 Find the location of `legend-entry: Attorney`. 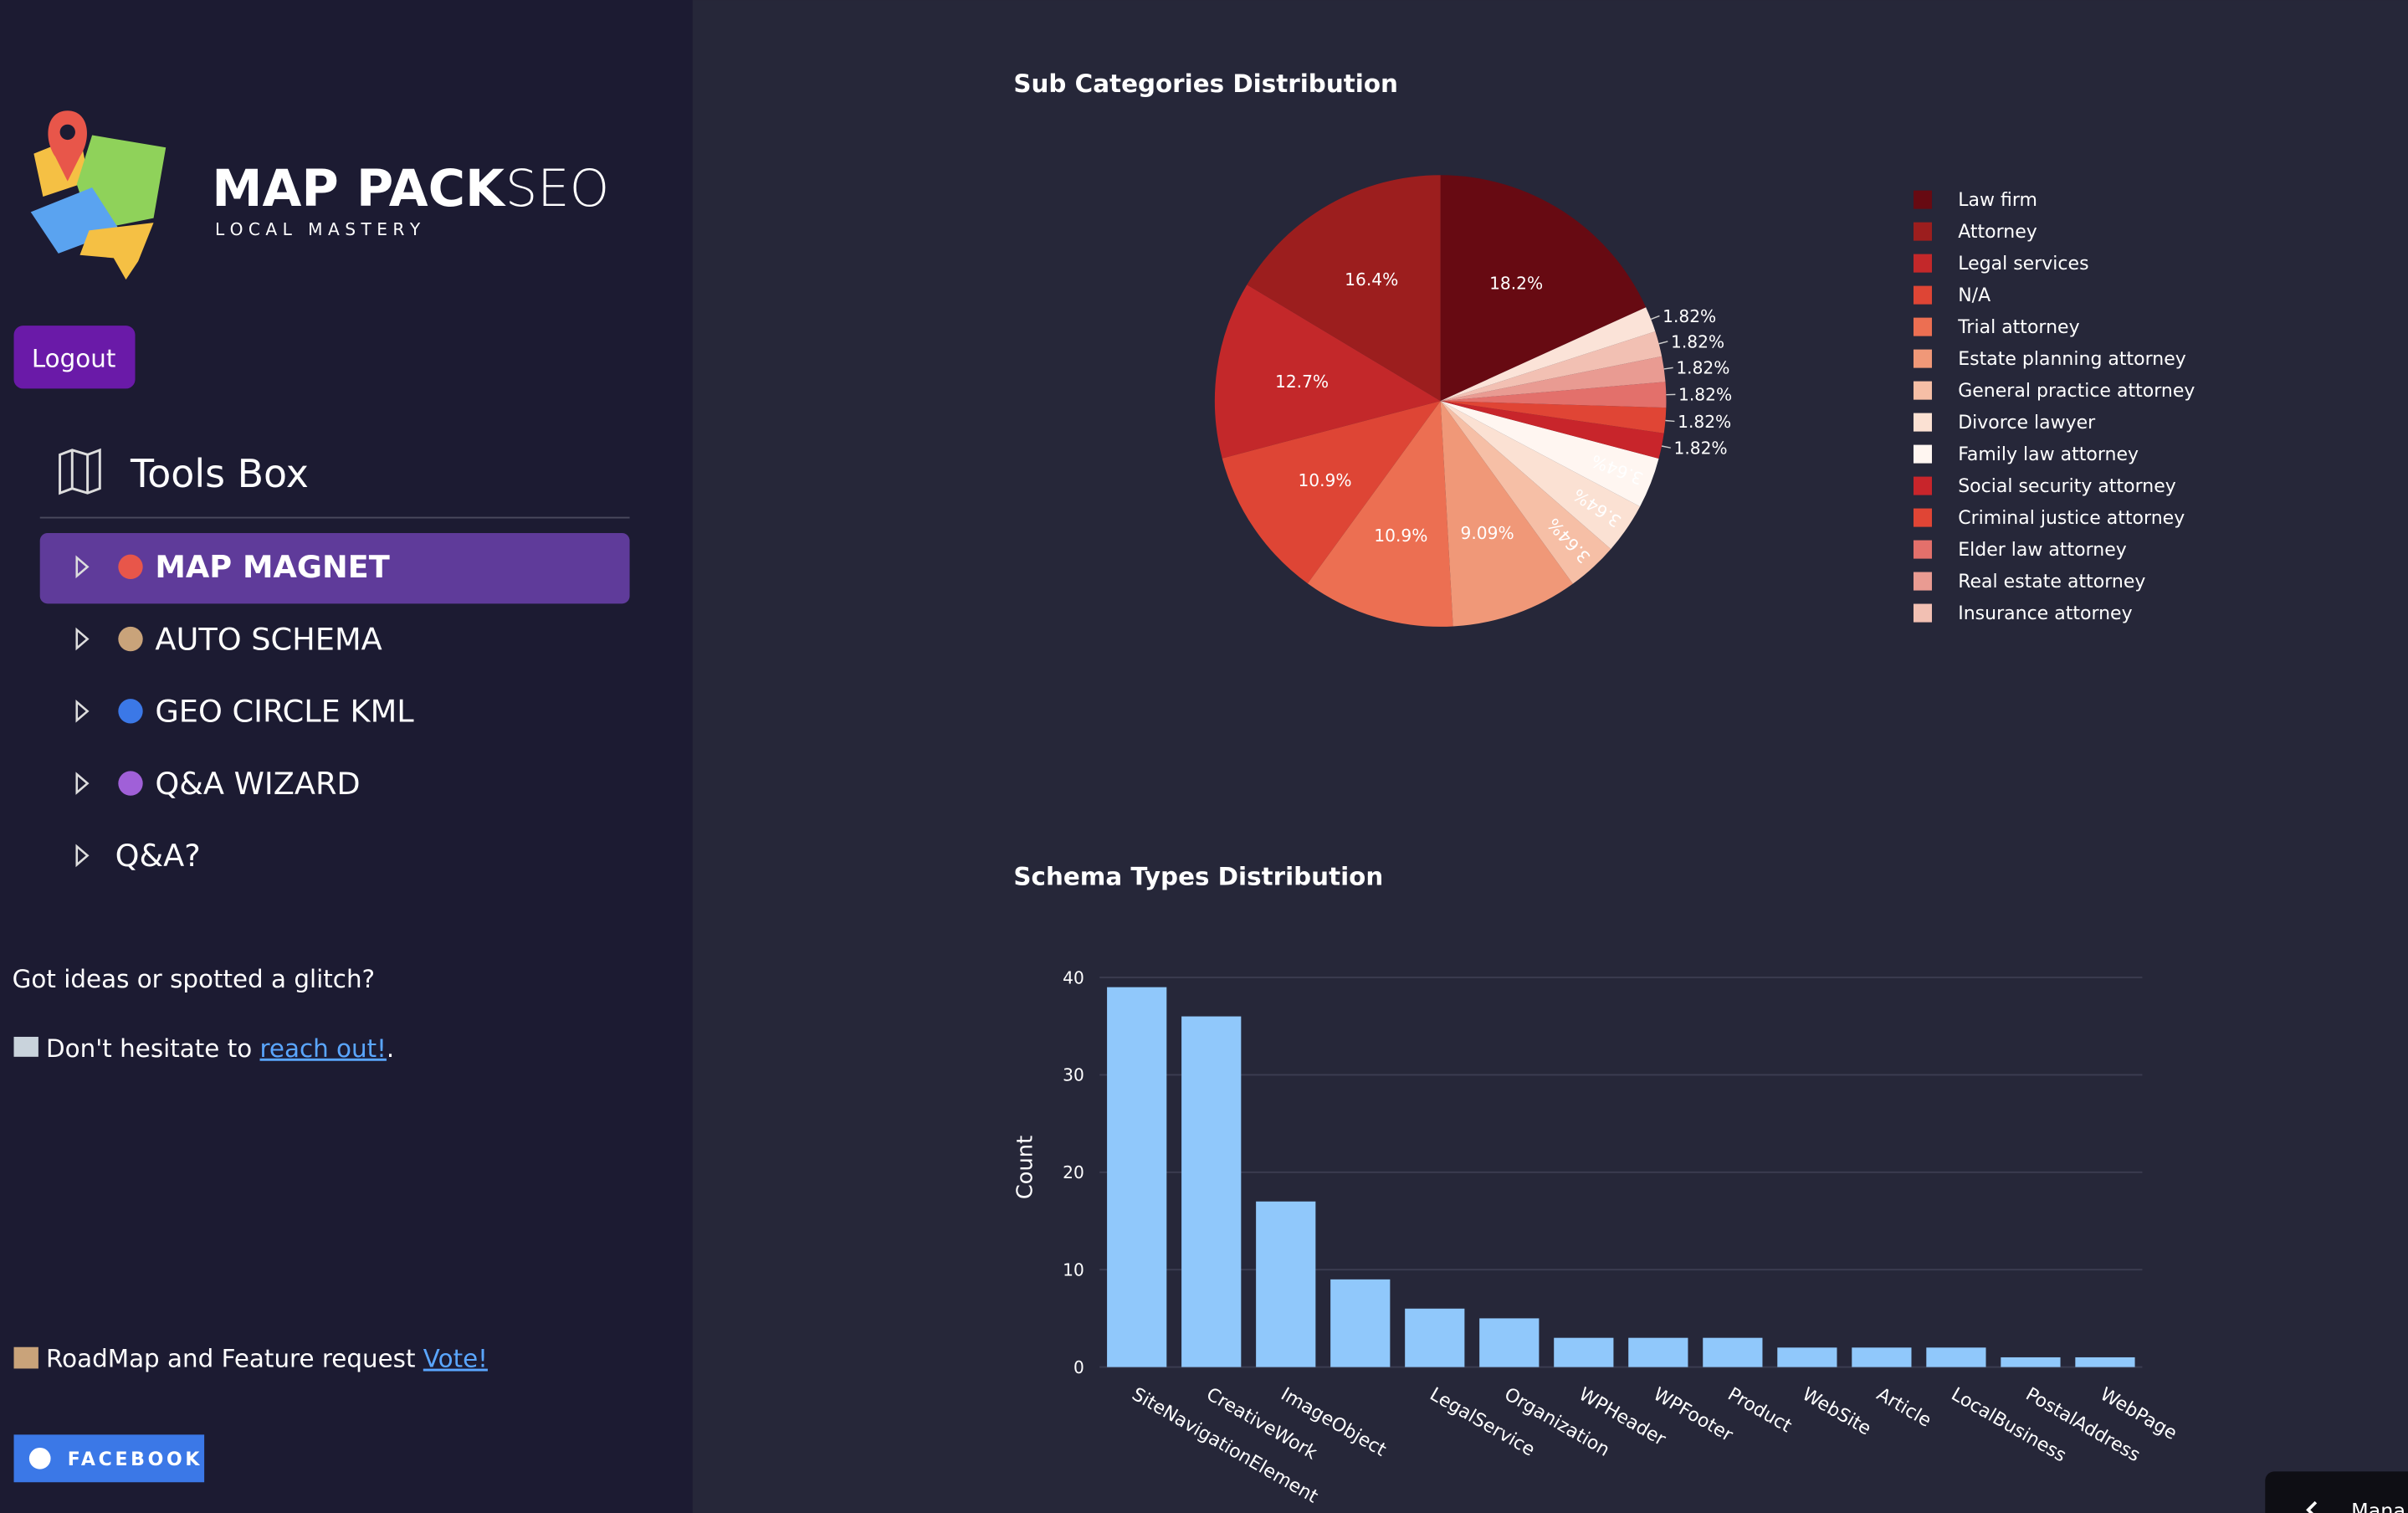

legend-entry: Attorney is located at coordinates (1997, 233).